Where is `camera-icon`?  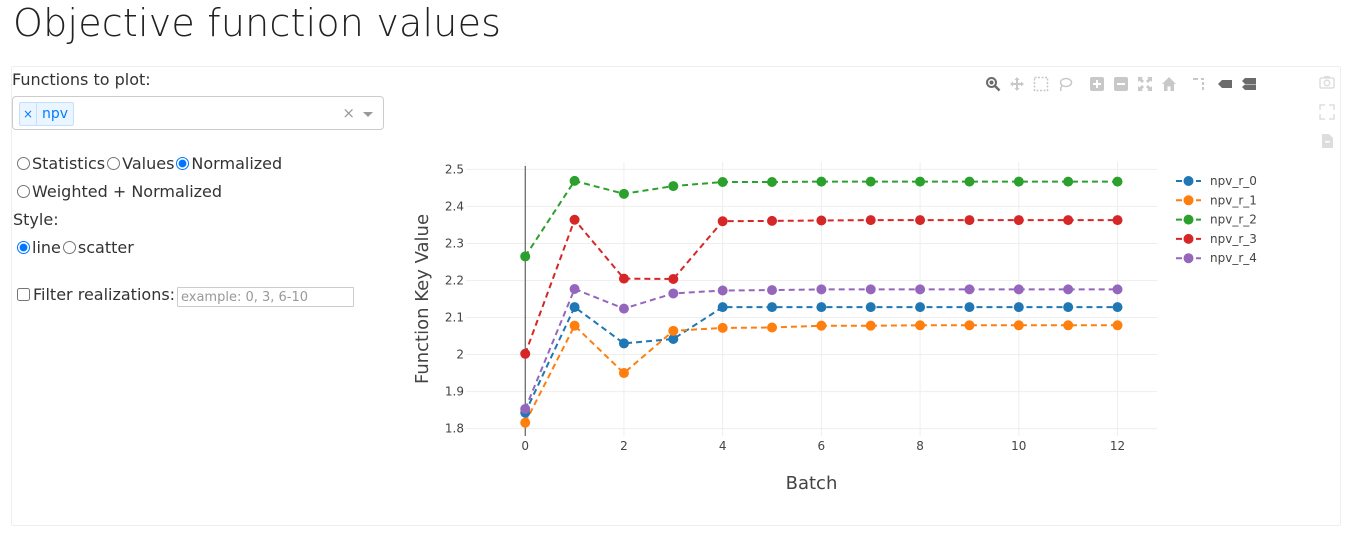
camera-icon is located at coordinates (1327, 82).